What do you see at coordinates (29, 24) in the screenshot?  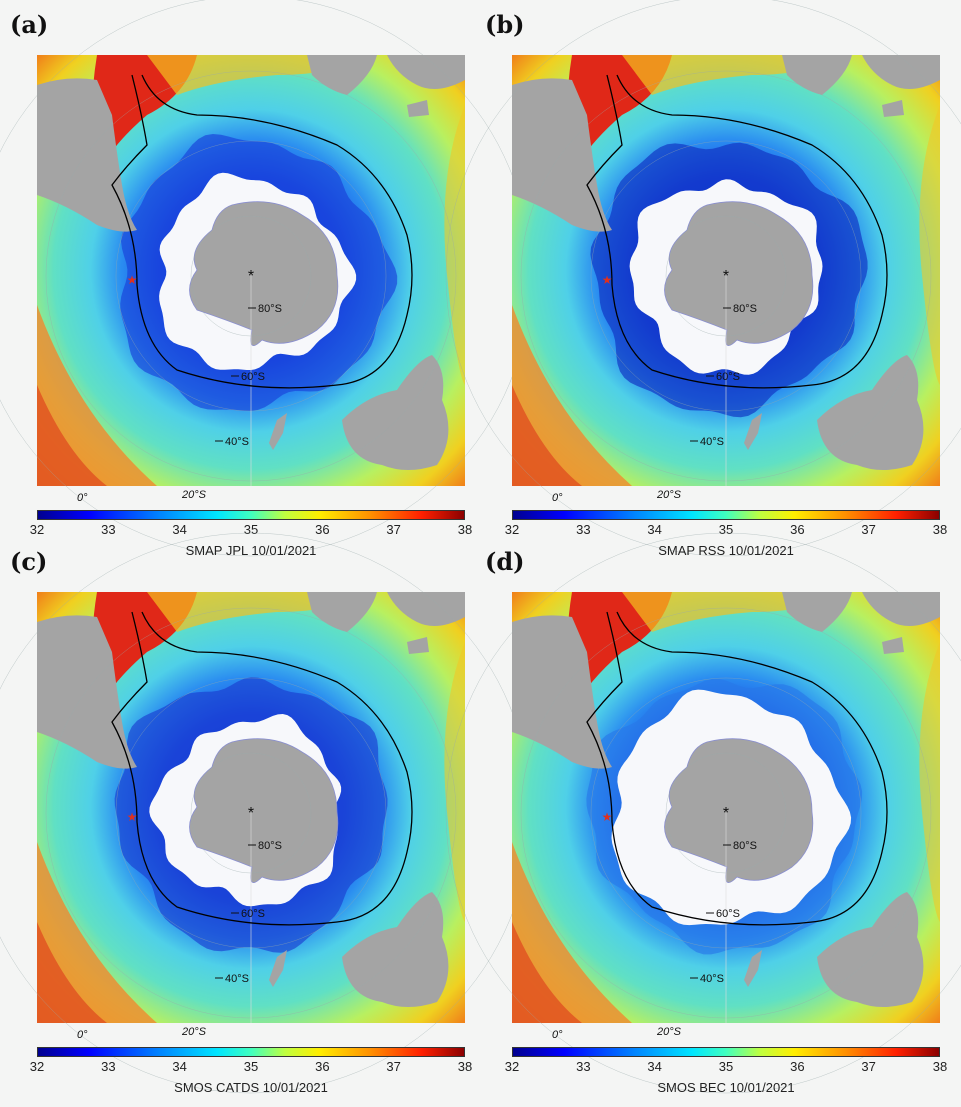 I see `panel-letter: (a)` at bounding box center [29, 24].